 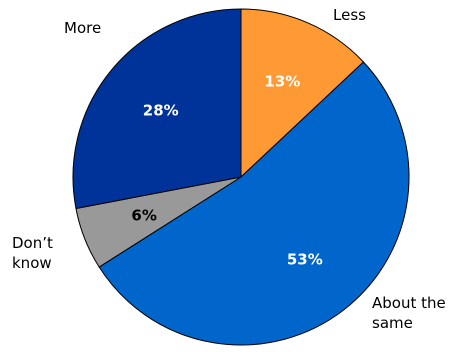 What do you see at coordinates (143, 215) in the screenshot?
I see `percent-label-don-t-know: 6%` at bounding box center [143, 215].